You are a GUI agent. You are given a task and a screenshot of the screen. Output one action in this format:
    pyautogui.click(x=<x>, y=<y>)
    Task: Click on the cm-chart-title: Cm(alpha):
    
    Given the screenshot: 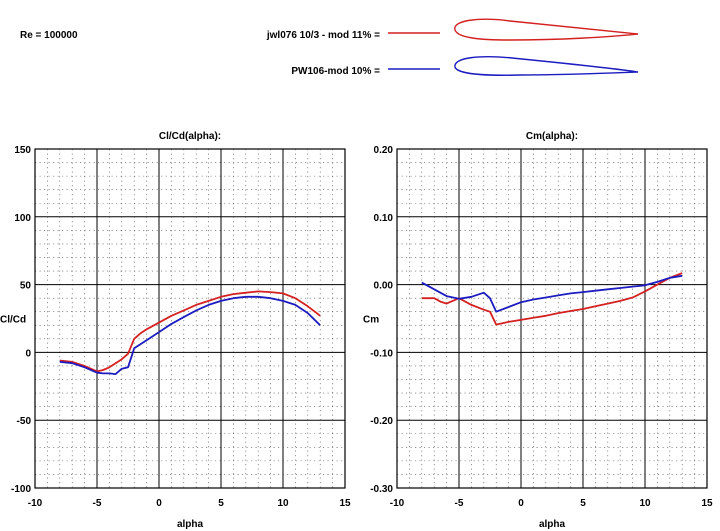 What is the action you would take?
    pyautogui.click(x=552, y=136)
    